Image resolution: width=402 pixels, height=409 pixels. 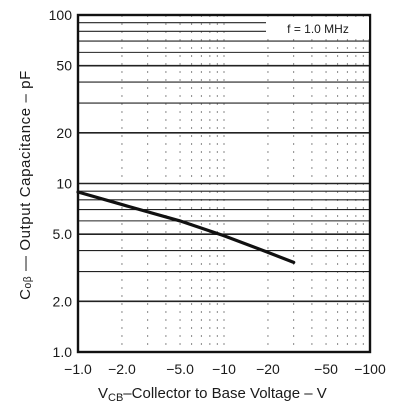 I want to click on annotation-box, so click(x=317, y=28).